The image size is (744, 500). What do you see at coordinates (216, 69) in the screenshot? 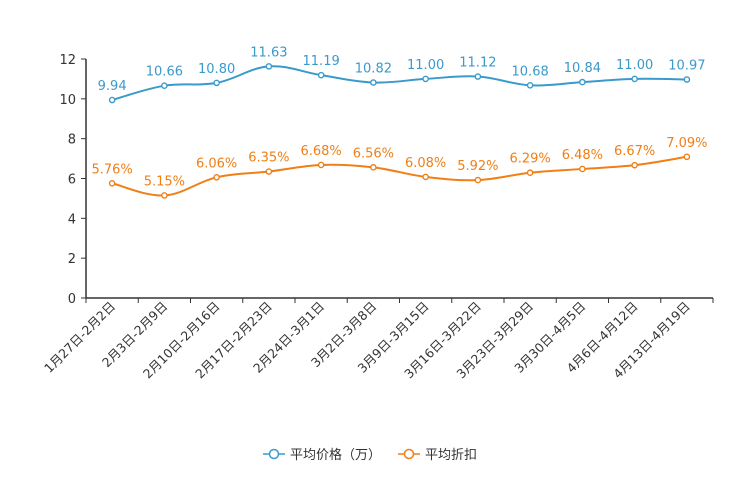
I see `data-label: 10.80` at bounding box center [216, 69].